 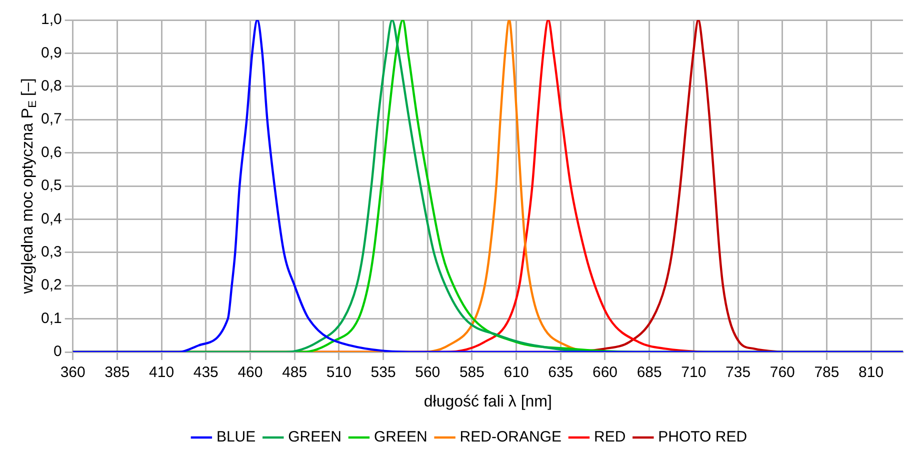 What do you see at coordinates (51, 86) in the screenshot?
I see `y-tick-label: 0,8` at bounding box center [51, 86].